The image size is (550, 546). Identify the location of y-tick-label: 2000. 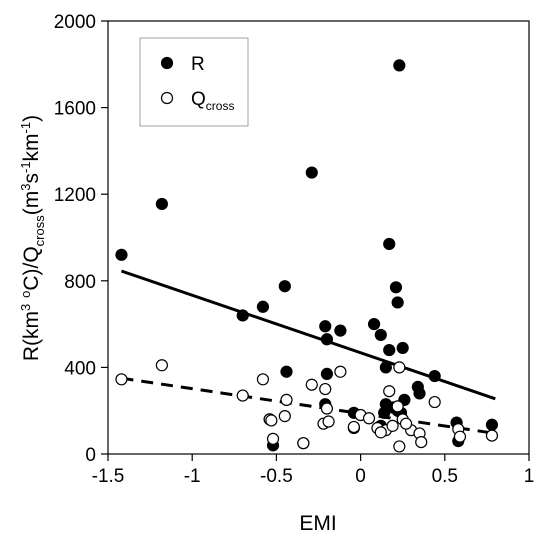
(75, 22).